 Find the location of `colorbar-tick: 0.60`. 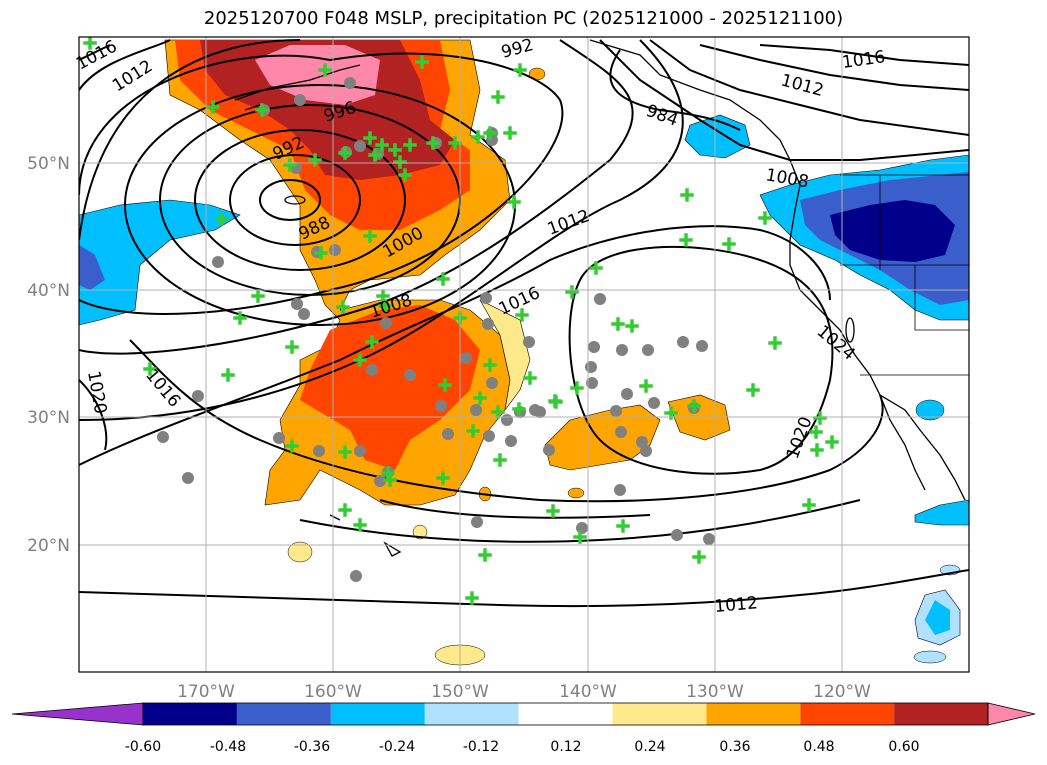

colorbar-tick: 0.60 is located at coordinates (903, 747).